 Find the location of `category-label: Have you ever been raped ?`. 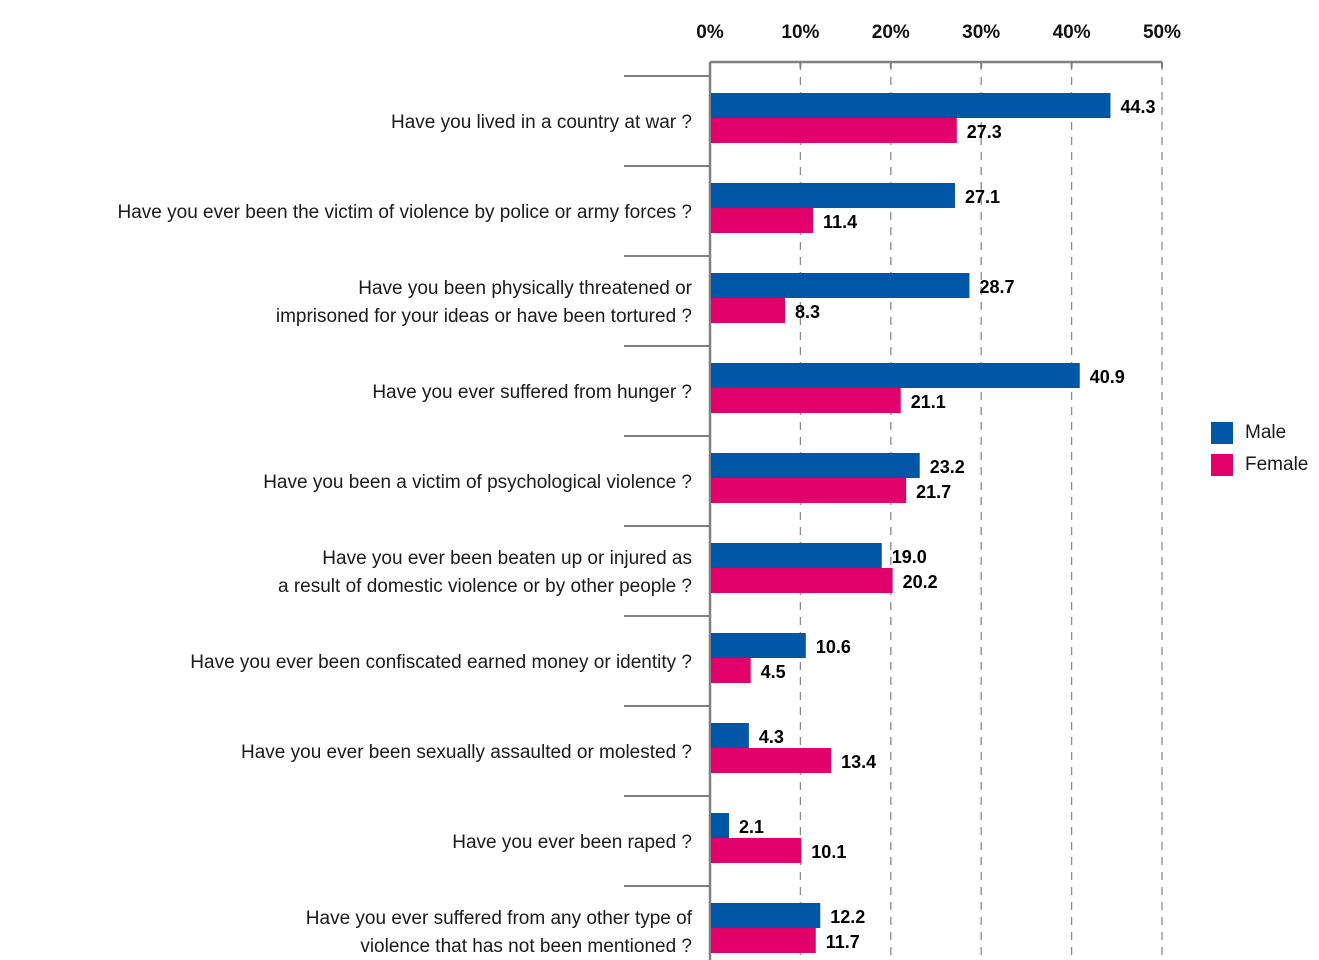

category-label: Have you ever been raped ? is located at coordinates (572, 842).